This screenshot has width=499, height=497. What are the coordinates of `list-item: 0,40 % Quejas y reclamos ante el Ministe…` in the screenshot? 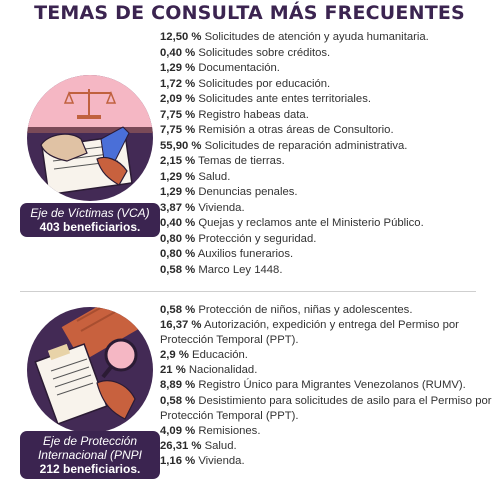 It's located at (292, 223).